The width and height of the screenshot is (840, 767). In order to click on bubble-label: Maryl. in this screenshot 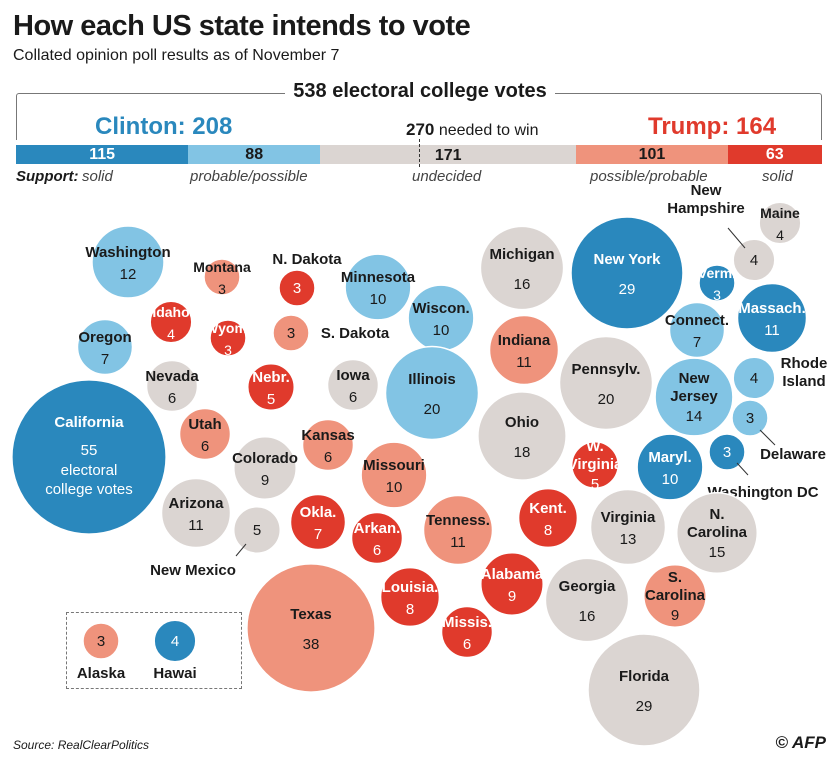, I will do `click(669, 457)`.